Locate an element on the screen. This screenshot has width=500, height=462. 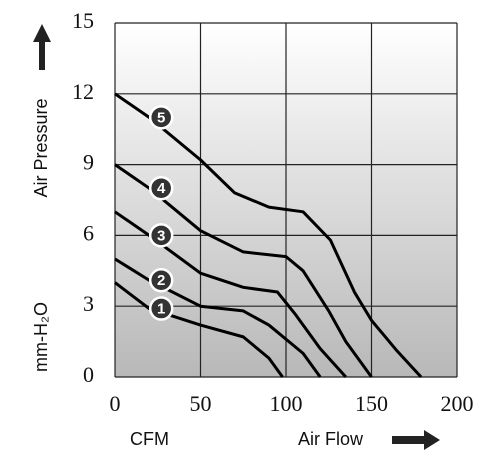
x-tick-label: 100 is located at coordinates (286, 403).